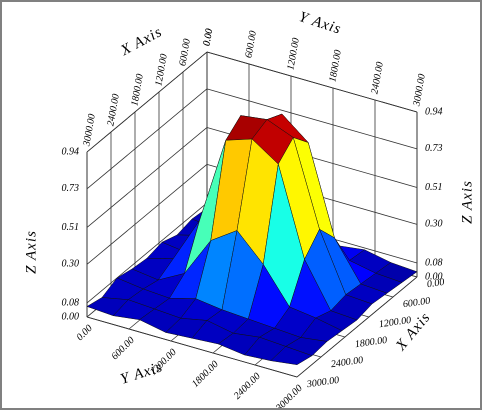  What do you see at coordinates (291, 355) in the screenshot?
I see `surface-cell` at bounding box center [291, 355].